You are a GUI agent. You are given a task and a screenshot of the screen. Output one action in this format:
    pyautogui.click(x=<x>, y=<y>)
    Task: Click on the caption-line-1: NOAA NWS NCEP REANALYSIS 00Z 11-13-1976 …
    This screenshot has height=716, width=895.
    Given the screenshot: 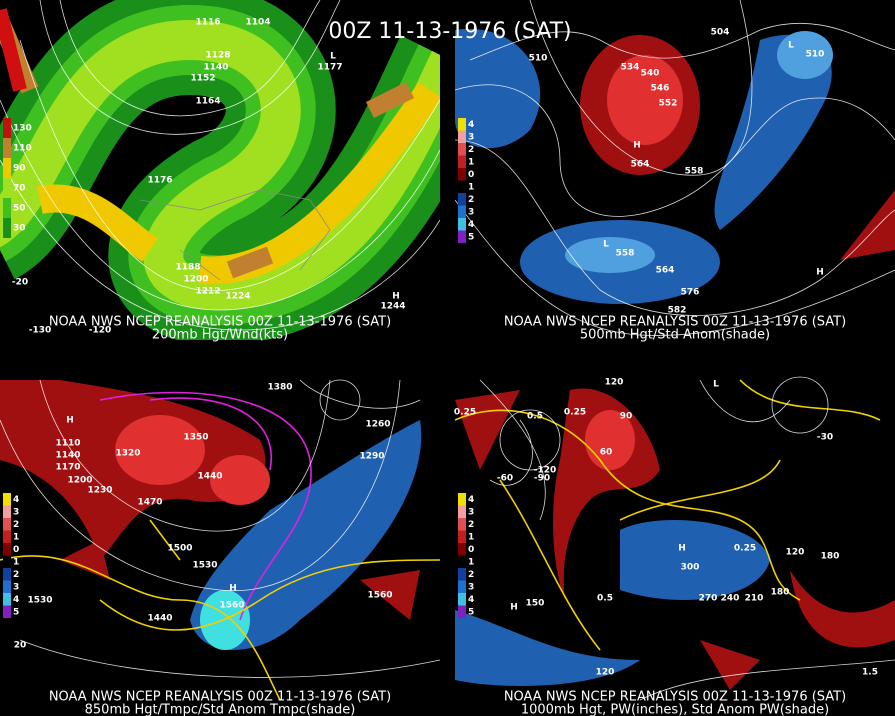 What is the action you would take?
    pyautogui.click(x=675, y=322)
    